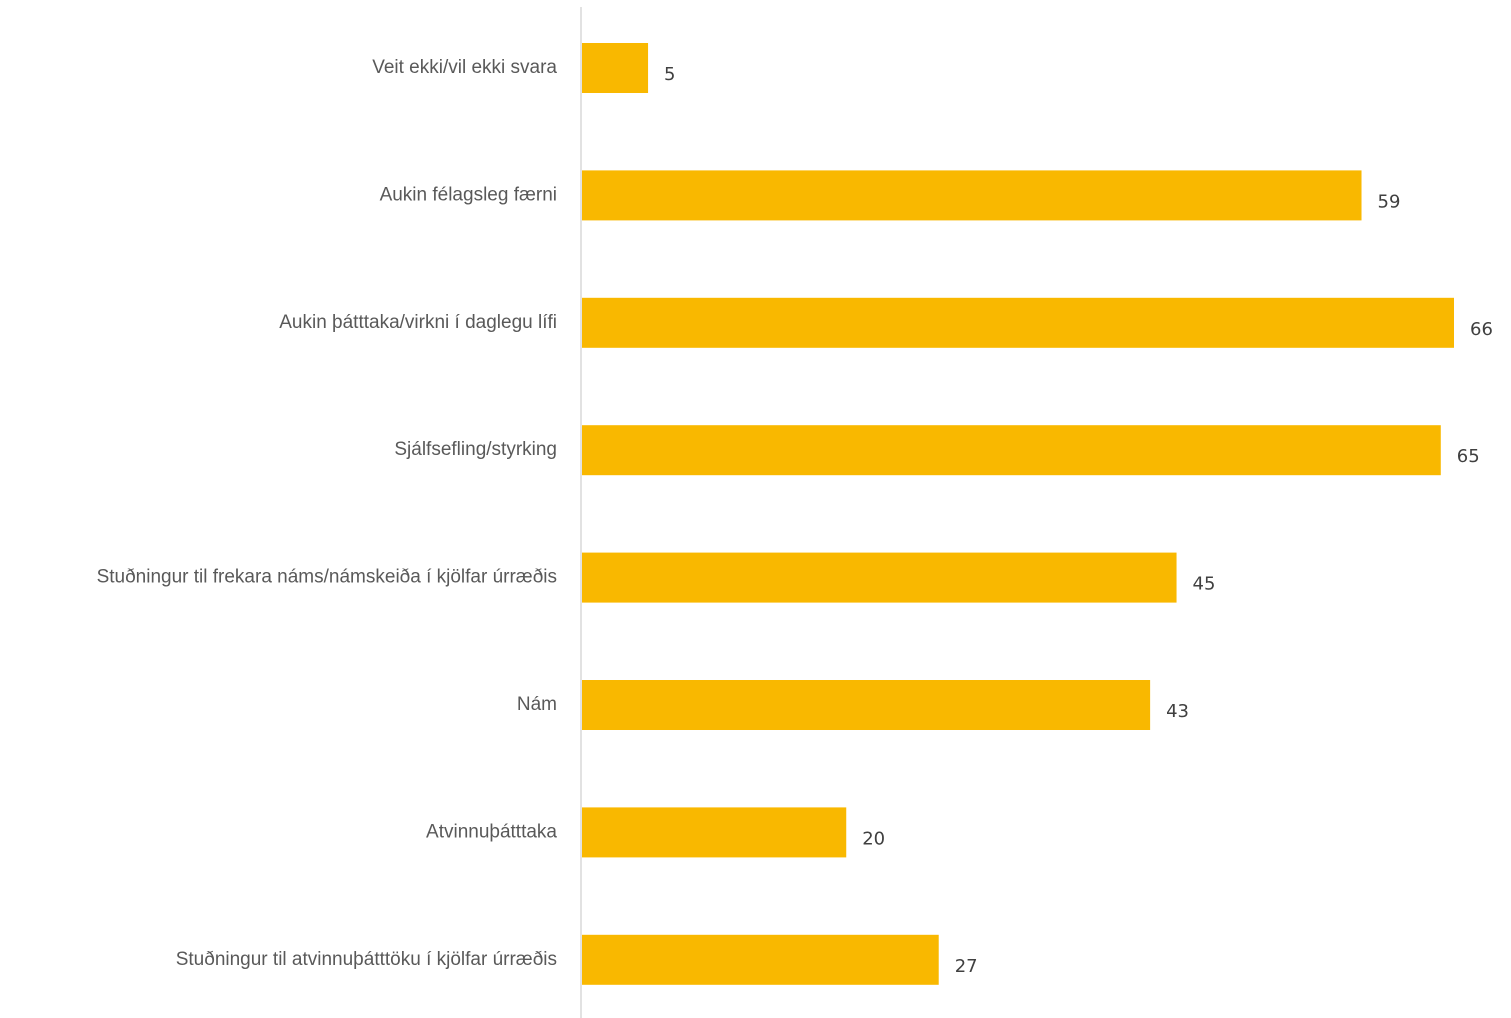  What do you see at coordinates (1204, 584) in the screenshot?
I see `data-label: 45` at bounding box center [1204, 584].